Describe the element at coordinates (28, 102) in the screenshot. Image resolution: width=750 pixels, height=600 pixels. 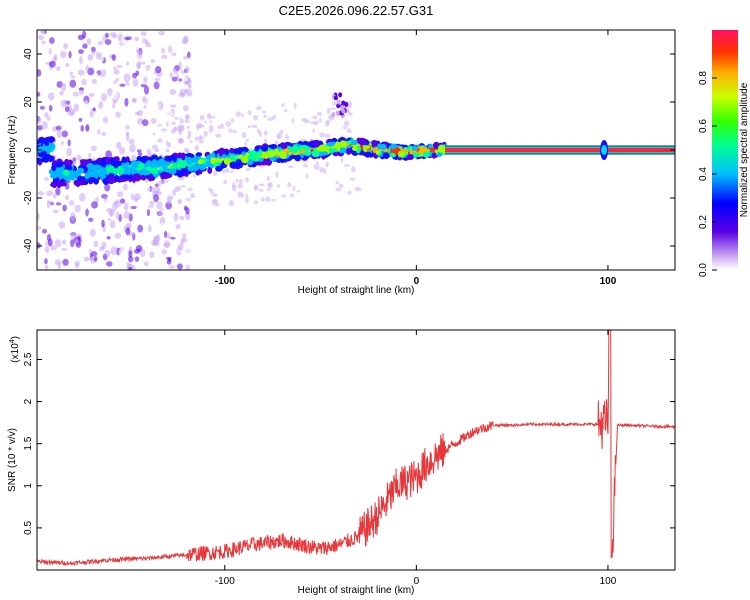
I see `spectrogram-ytick-label: 20` at that location.